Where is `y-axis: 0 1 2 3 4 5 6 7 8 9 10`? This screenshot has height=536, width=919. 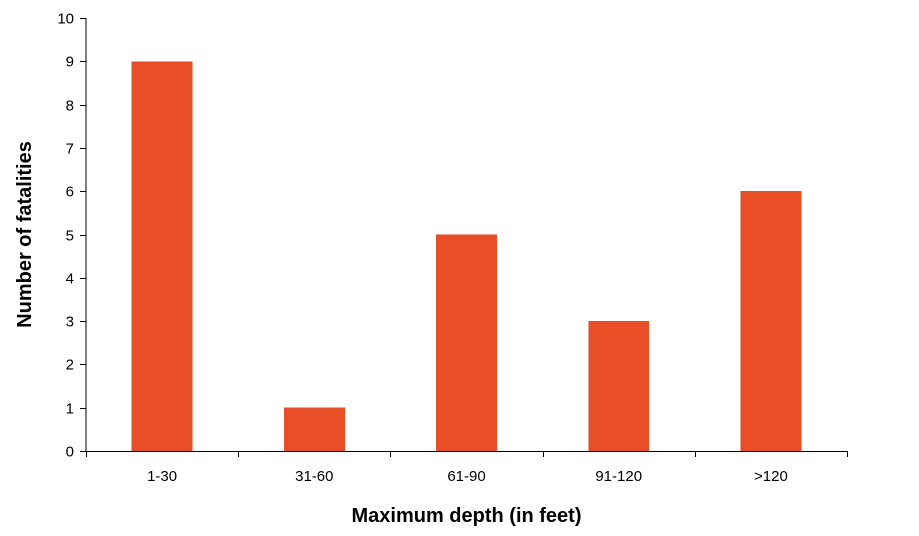
y-axis: 0 1 2 3 4 5 6 7 8 9 10 is located at coordinates (72, 236).